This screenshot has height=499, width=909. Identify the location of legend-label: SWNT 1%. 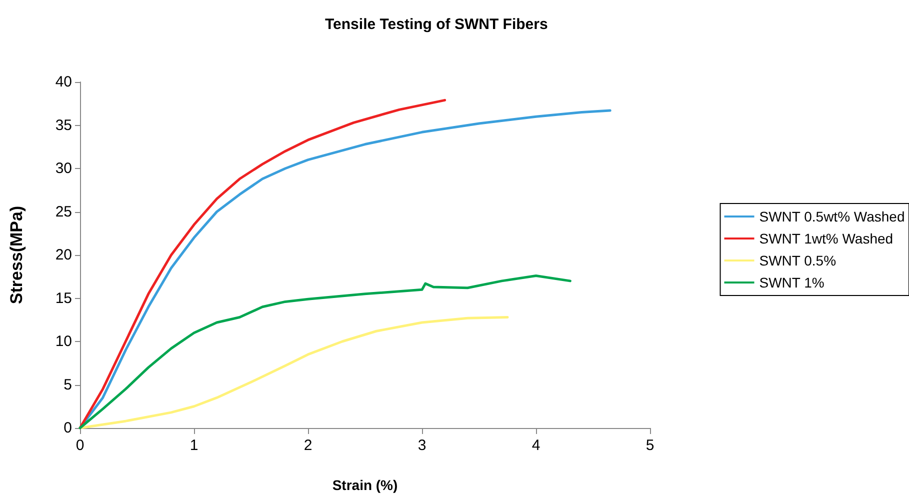
(791, 282).